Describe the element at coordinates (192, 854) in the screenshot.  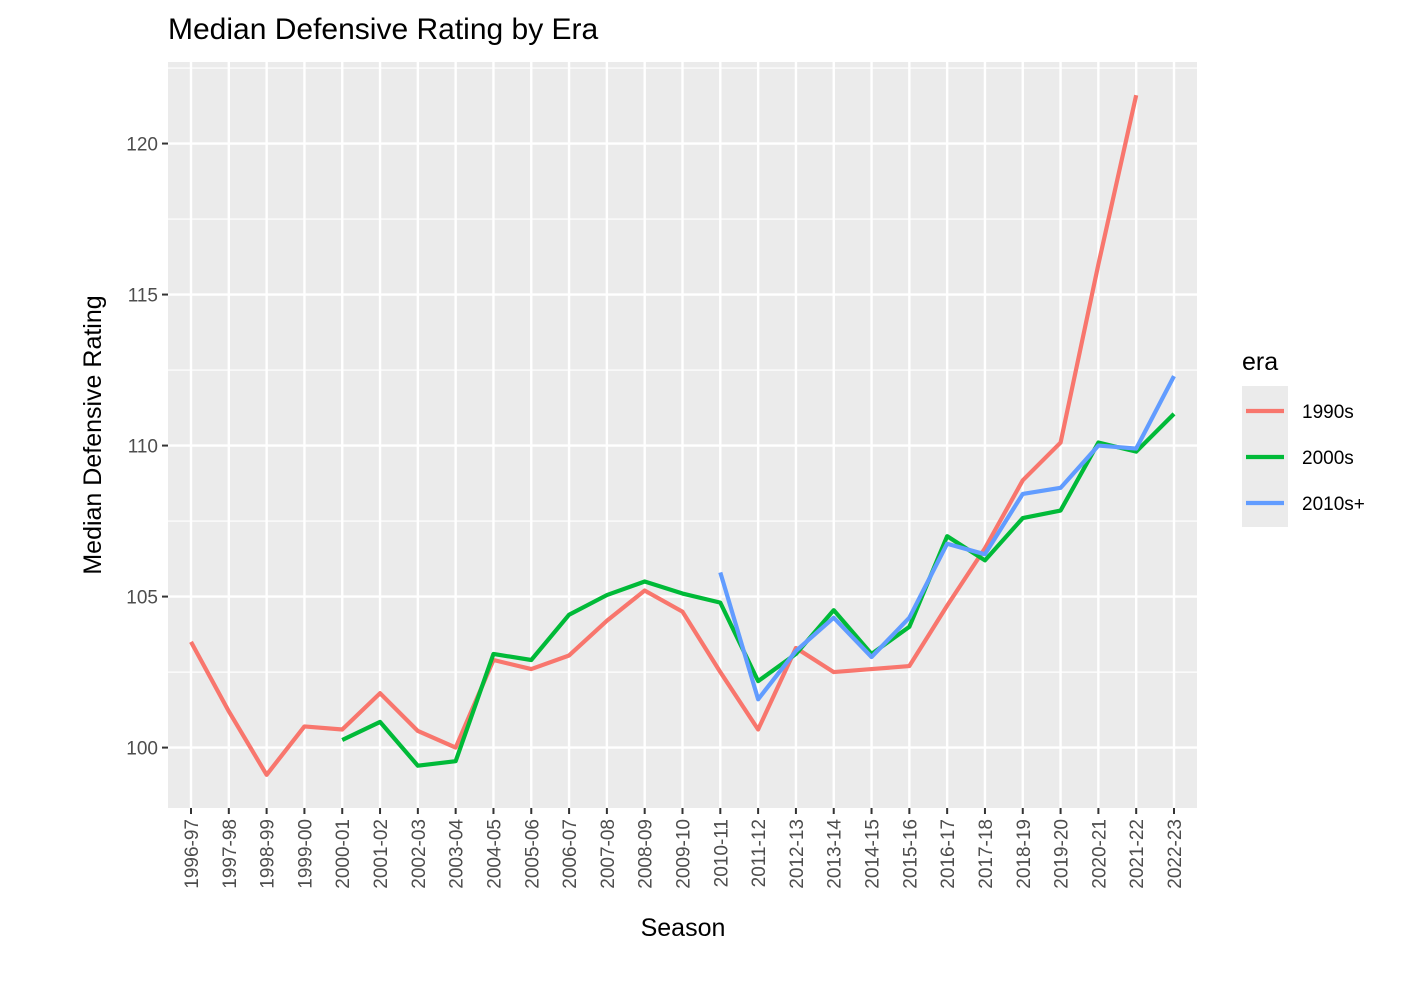
I see `x-tick-label: 1996-97` at that location.